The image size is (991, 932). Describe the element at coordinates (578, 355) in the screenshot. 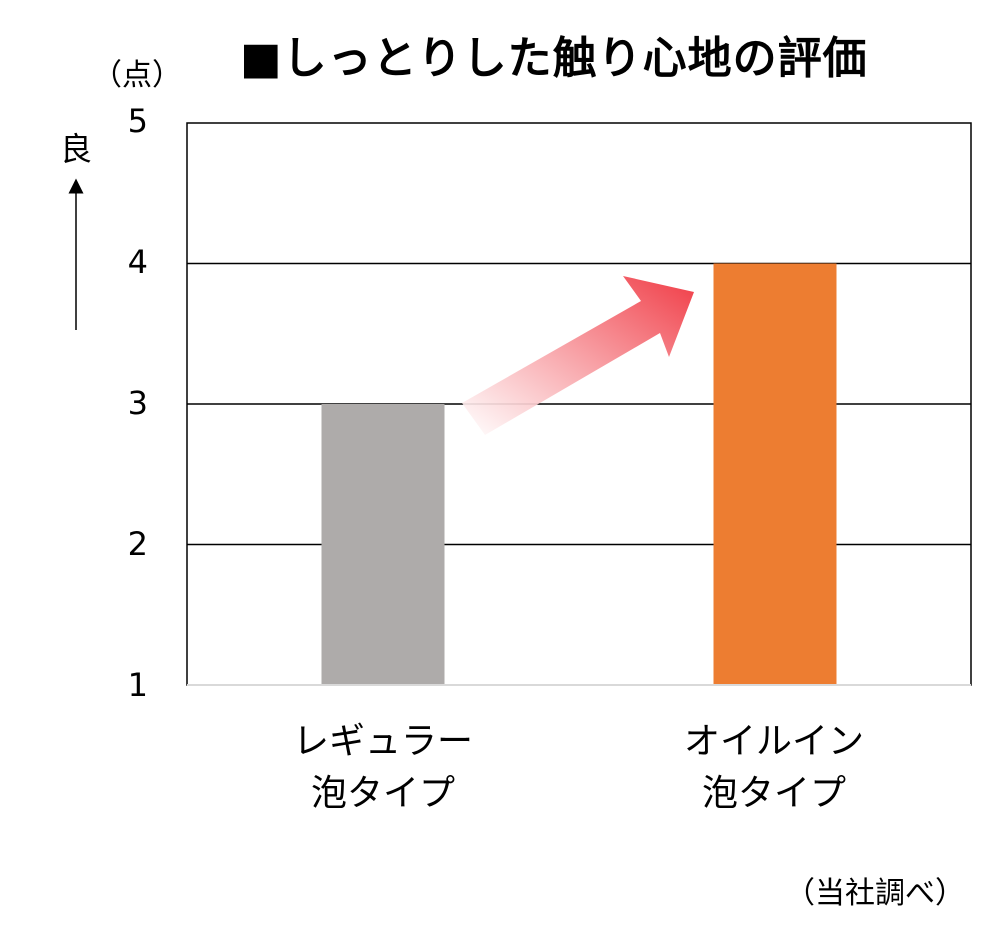

I see `increase-arrow` at that location.